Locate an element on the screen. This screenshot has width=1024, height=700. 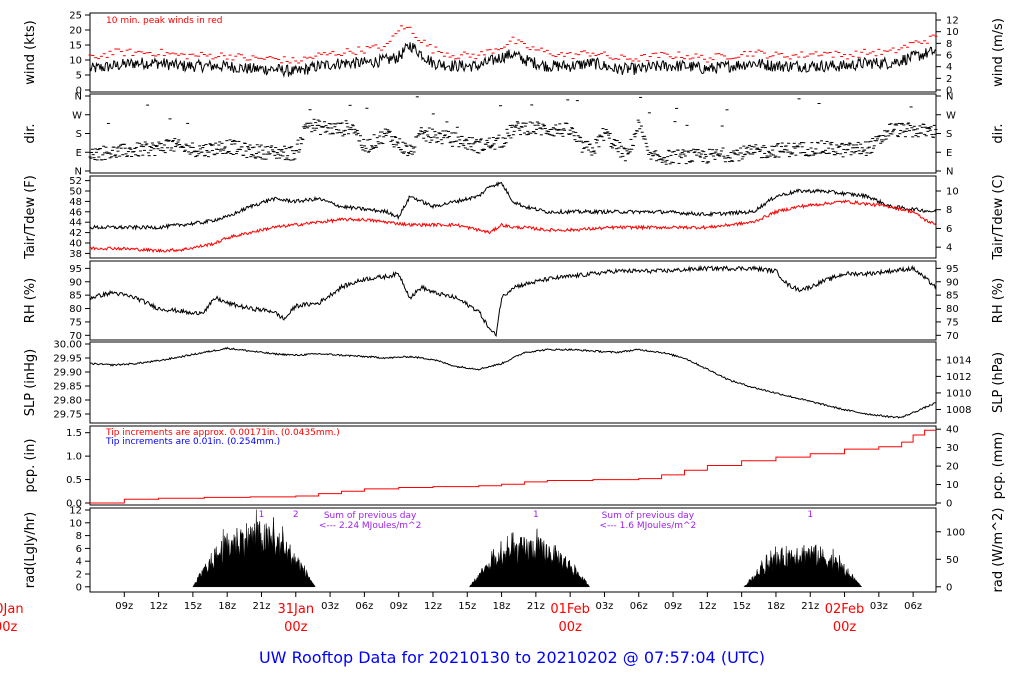
y-tick-label-right: 40 is located at coordinates (952, 430).